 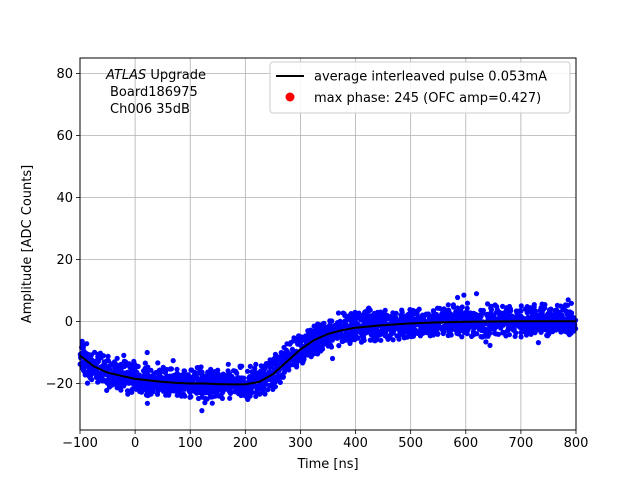 I want to click on legend-box, so click(x=420, y=87).